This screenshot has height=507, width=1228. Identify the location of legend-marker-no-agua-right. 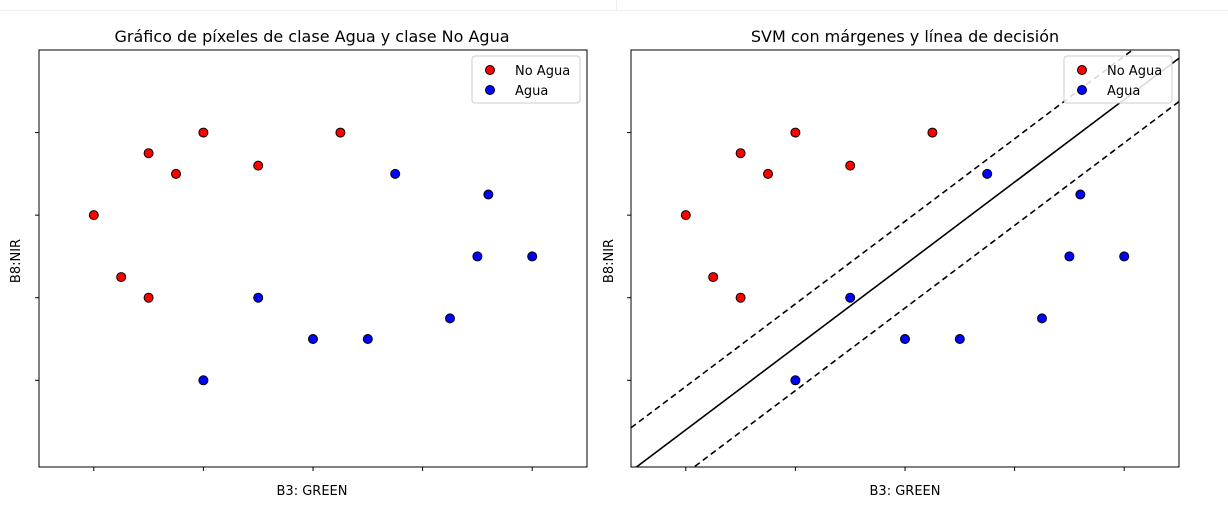
(1082, 70).